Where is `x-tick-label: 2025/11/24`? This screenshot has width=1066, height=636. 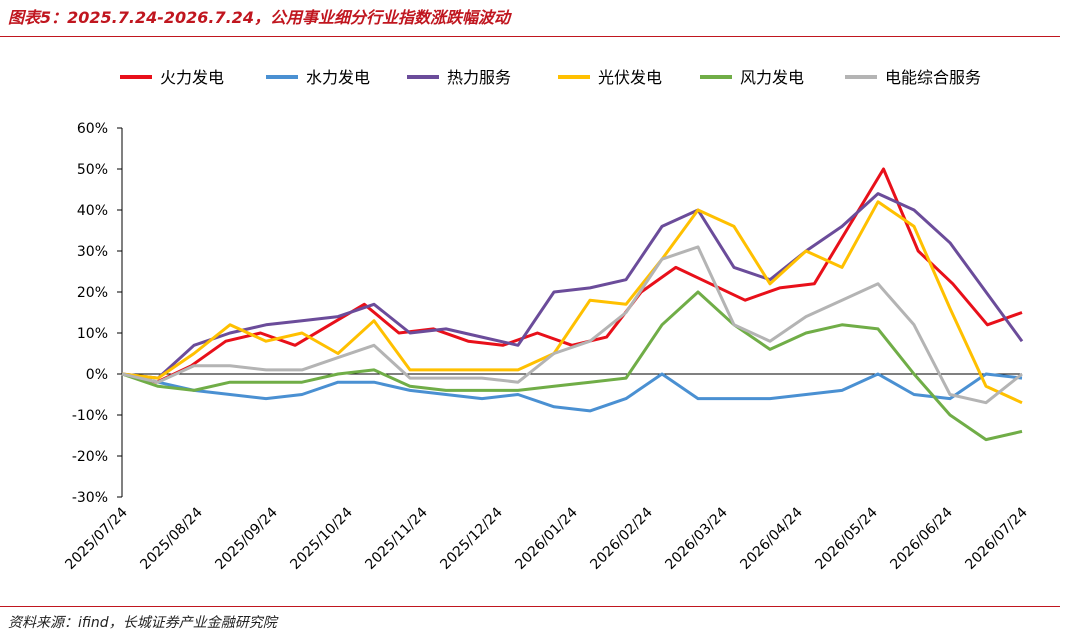 x-tick-label: 2025/11/24 is located at coordinates (396, 538).